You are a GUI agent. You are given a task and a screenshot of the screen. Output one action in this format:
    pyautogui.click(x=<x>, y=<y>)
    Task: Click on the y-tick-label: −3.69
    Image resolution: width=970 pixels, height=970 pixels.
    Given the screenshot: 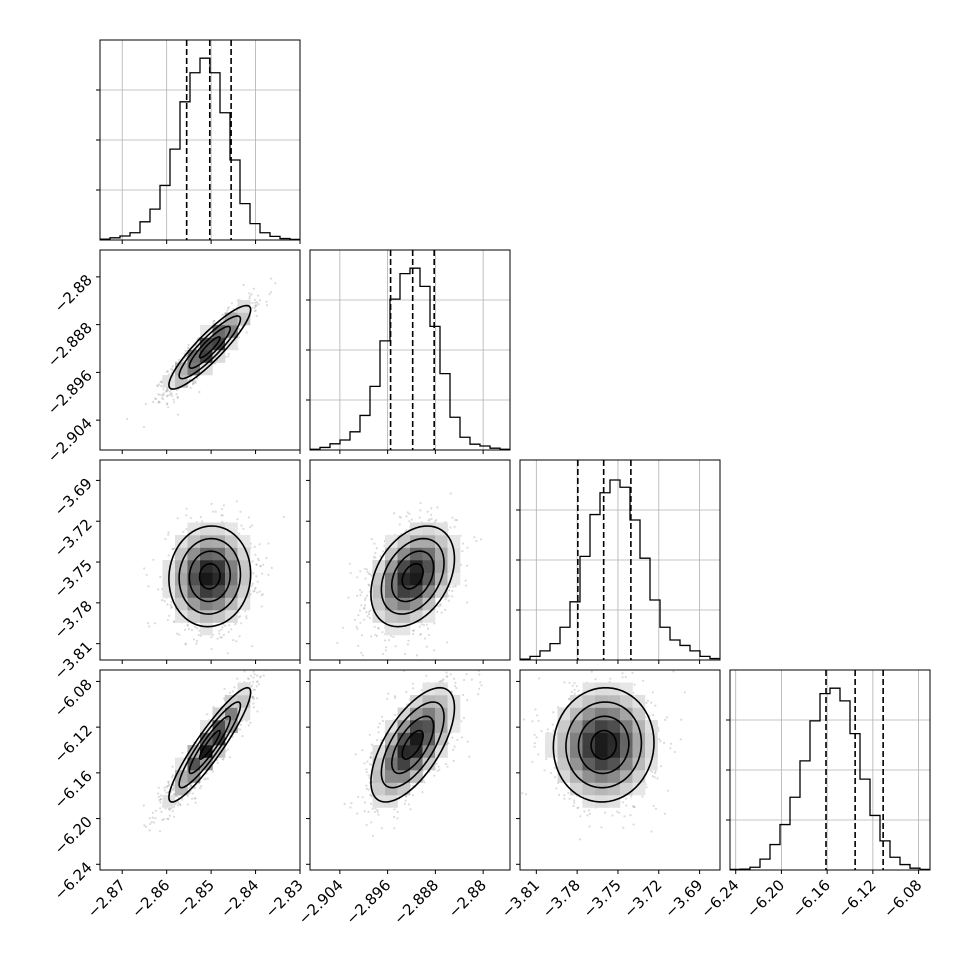 What is the action you would take?
    pyautogui.click(x=73, y=497)
    